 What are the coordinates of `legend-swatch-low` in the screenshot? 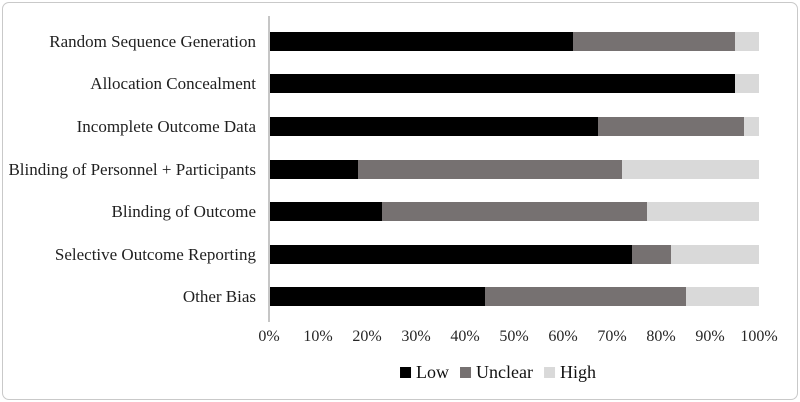 It's located at (406, 372).